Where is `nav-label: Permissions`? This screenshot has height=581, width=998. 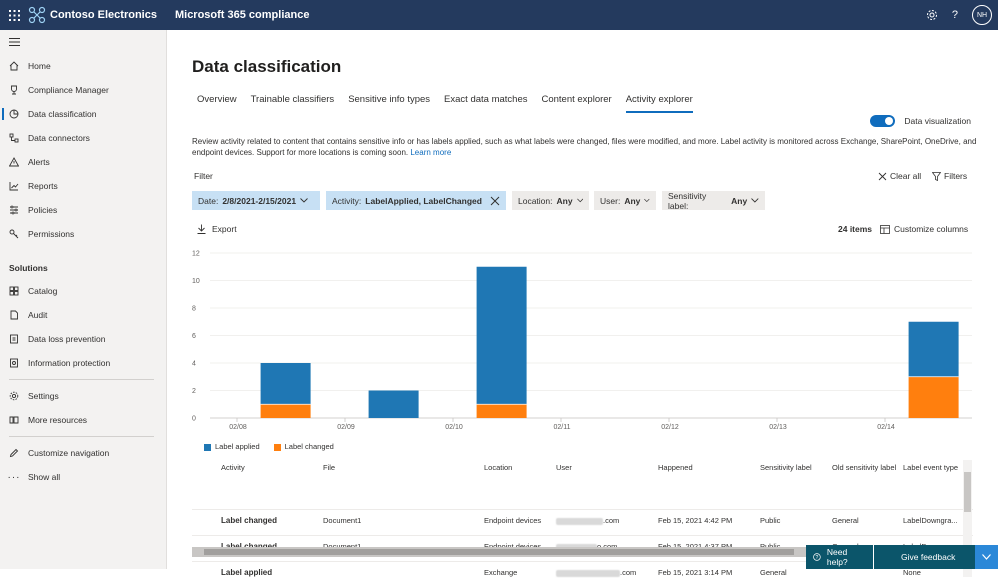 nav-label: Permissions is located at coordinates (51, 234).